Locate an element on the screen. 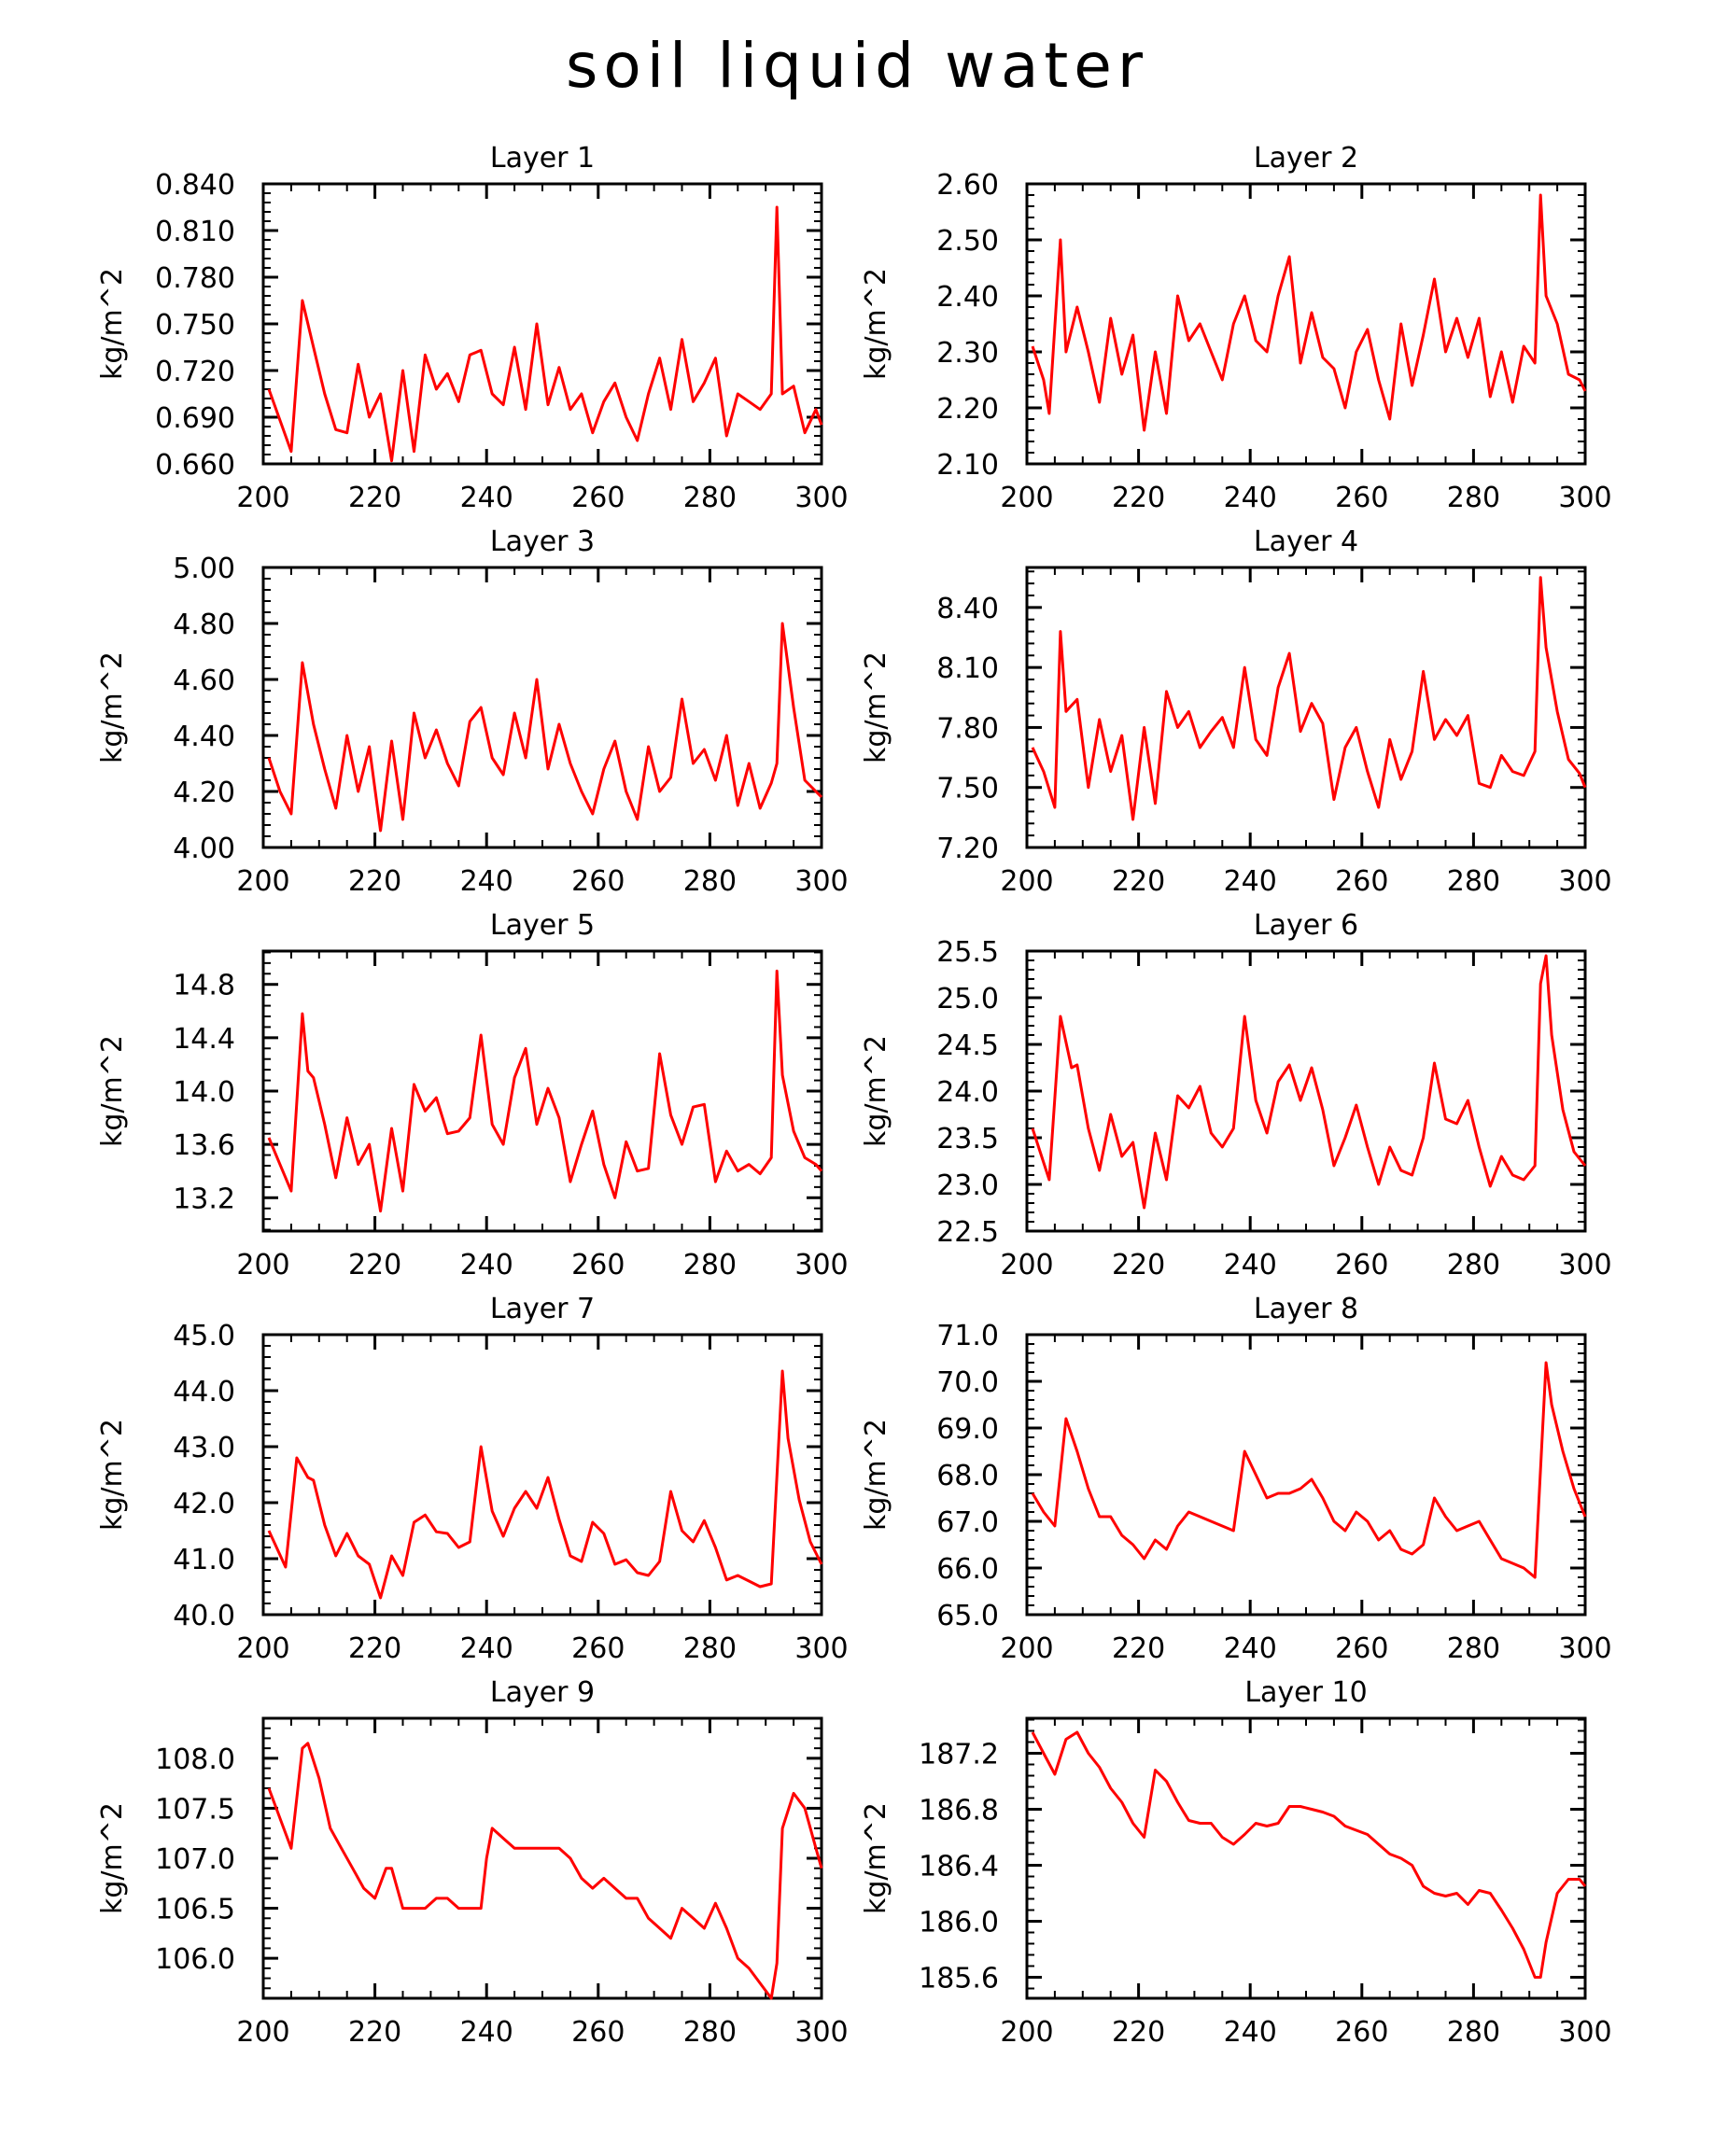  panel-title: Layer 3 is located at coordinates (542, 541).